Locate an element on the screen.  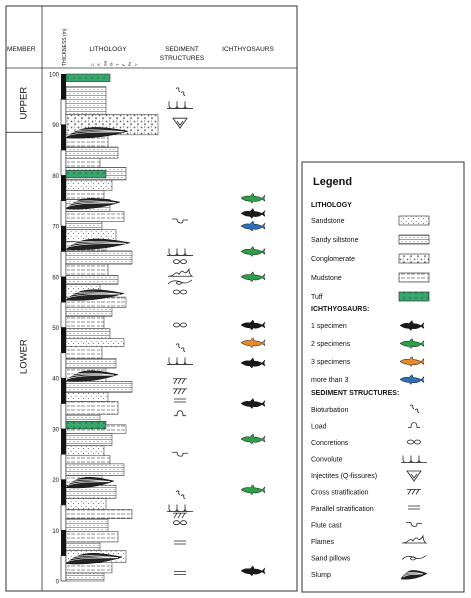
lithology-scale-label: Si is located at coordinates (112, 64).